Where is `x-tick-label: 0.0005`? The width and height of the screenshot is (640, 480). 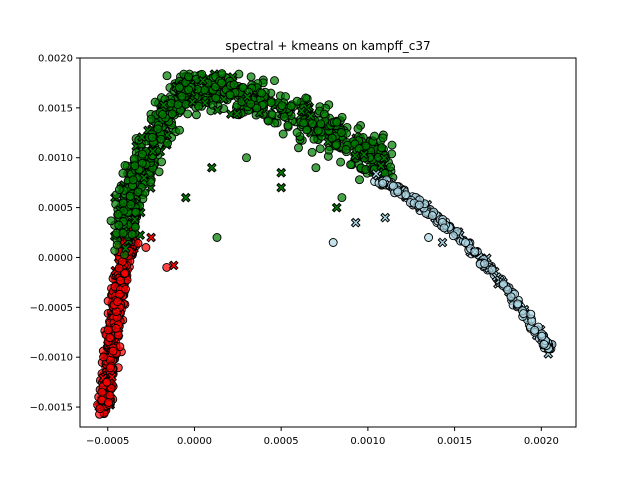 x-tick-label: 0.0005 is located at coordinates (281, 441).